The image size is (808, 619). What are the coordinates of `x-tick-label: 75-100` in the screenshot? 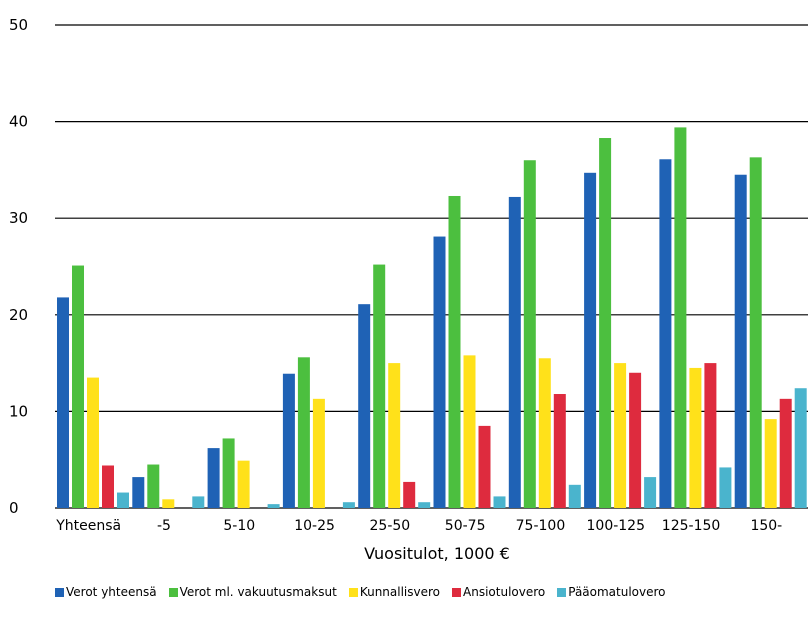 It's located at (541, 526).